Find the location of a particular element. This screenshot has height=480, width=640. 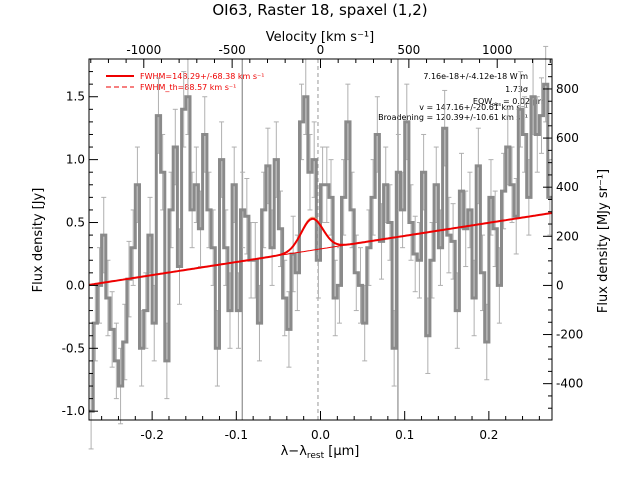

y-tick-label: 0.0 is located at coordinates (75, 285).